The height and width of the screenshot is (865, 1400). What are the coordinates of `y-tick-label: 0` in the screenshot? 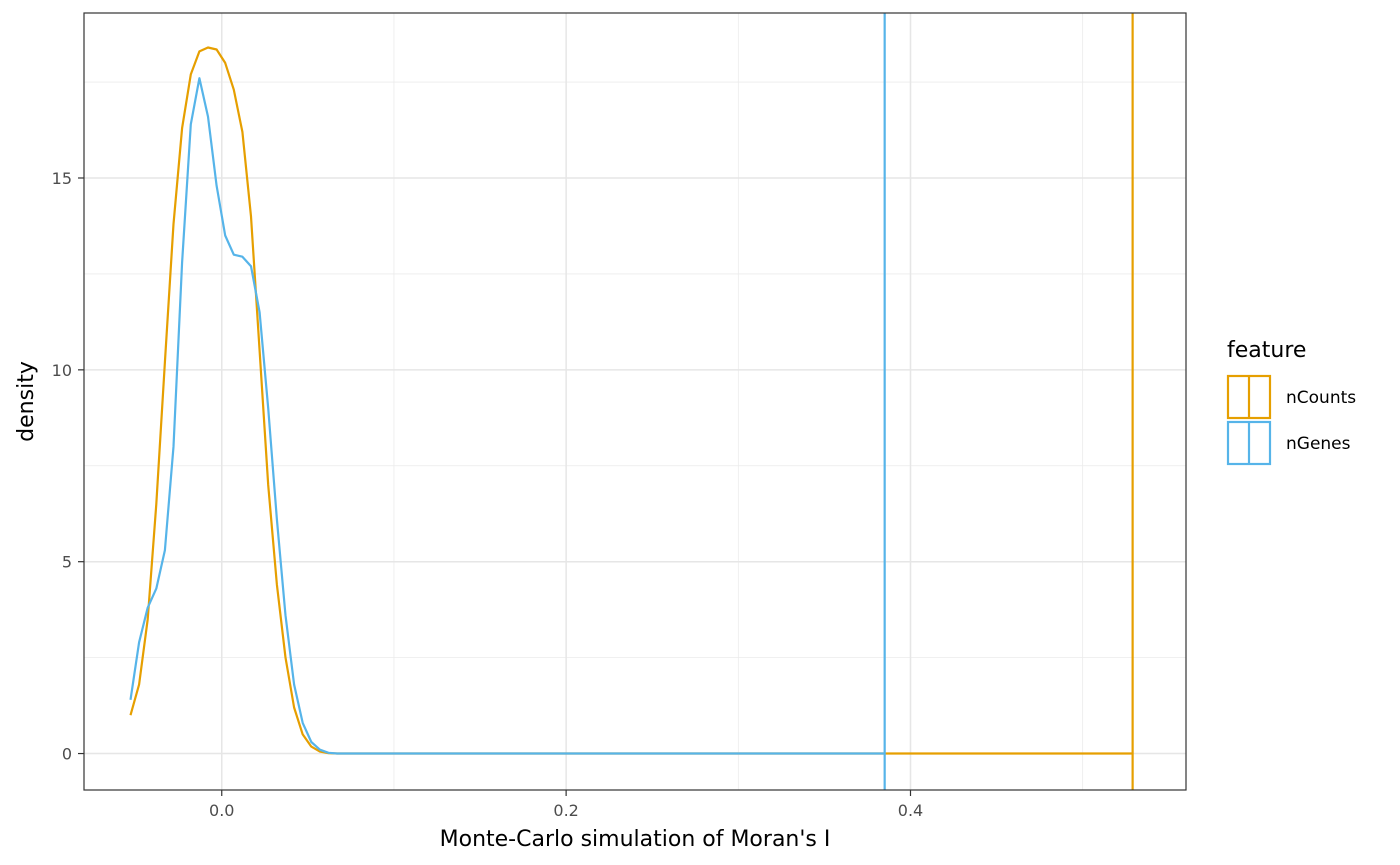 It's located at (67, 754).